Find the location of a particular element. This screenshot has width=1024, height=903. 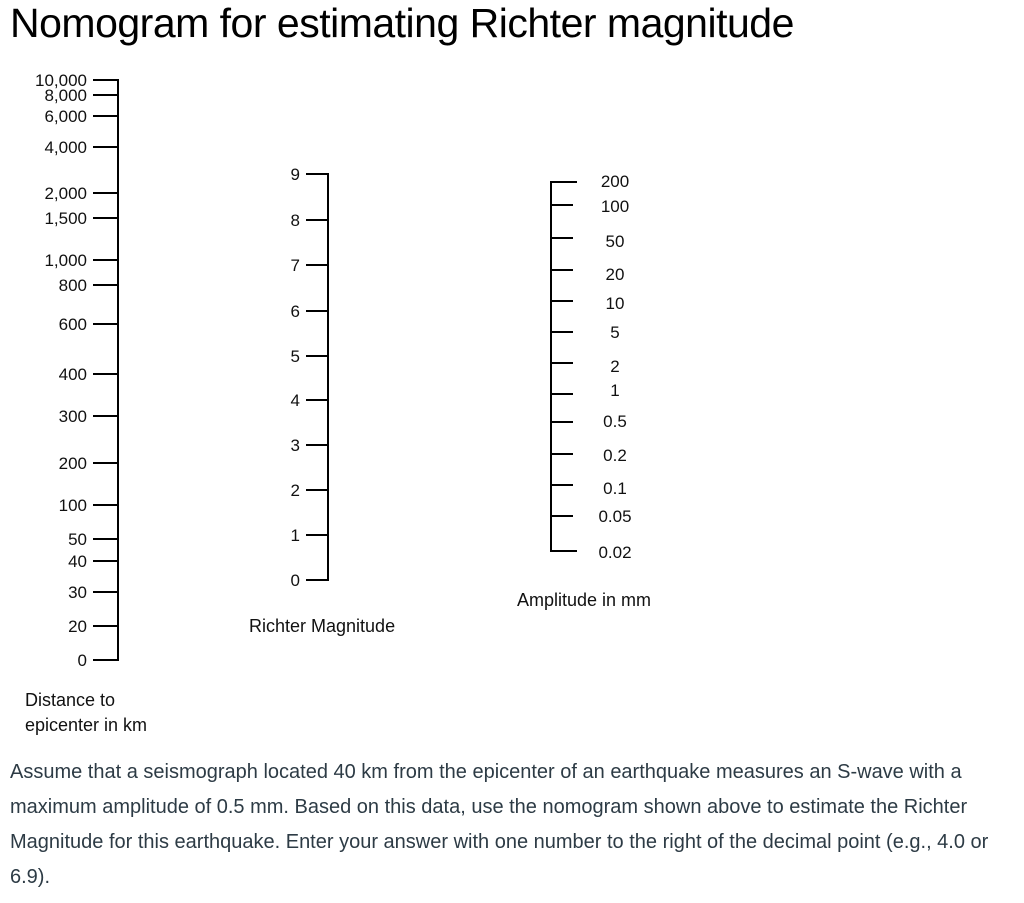

amplitude-tick-label: 10 is located at coordinates (615, 303).